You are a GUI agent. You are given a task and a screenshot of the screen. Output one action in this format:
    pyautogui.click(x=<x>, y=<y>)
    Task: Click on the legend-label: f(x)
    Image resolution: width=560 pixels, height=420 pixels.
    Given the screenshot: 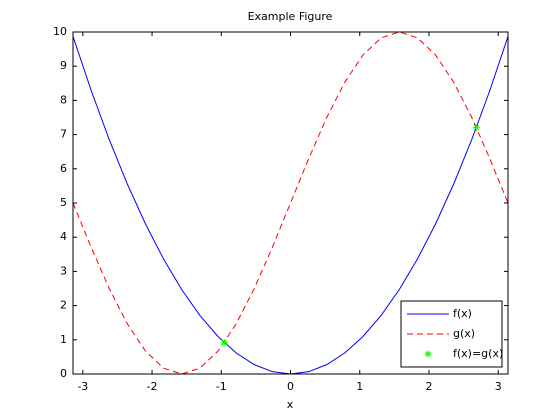 What is the action you would take?
    pyautogui.click(x=462, y=313)
    